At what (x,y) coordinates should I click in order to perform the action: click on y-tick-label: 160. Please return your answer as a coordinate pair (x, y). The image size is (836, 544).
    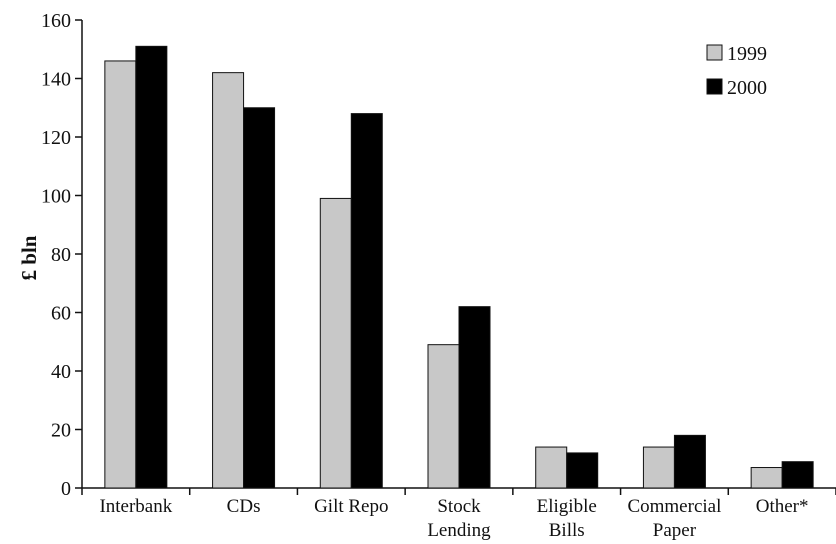
    Looking at the image, I should click on (56, 21).